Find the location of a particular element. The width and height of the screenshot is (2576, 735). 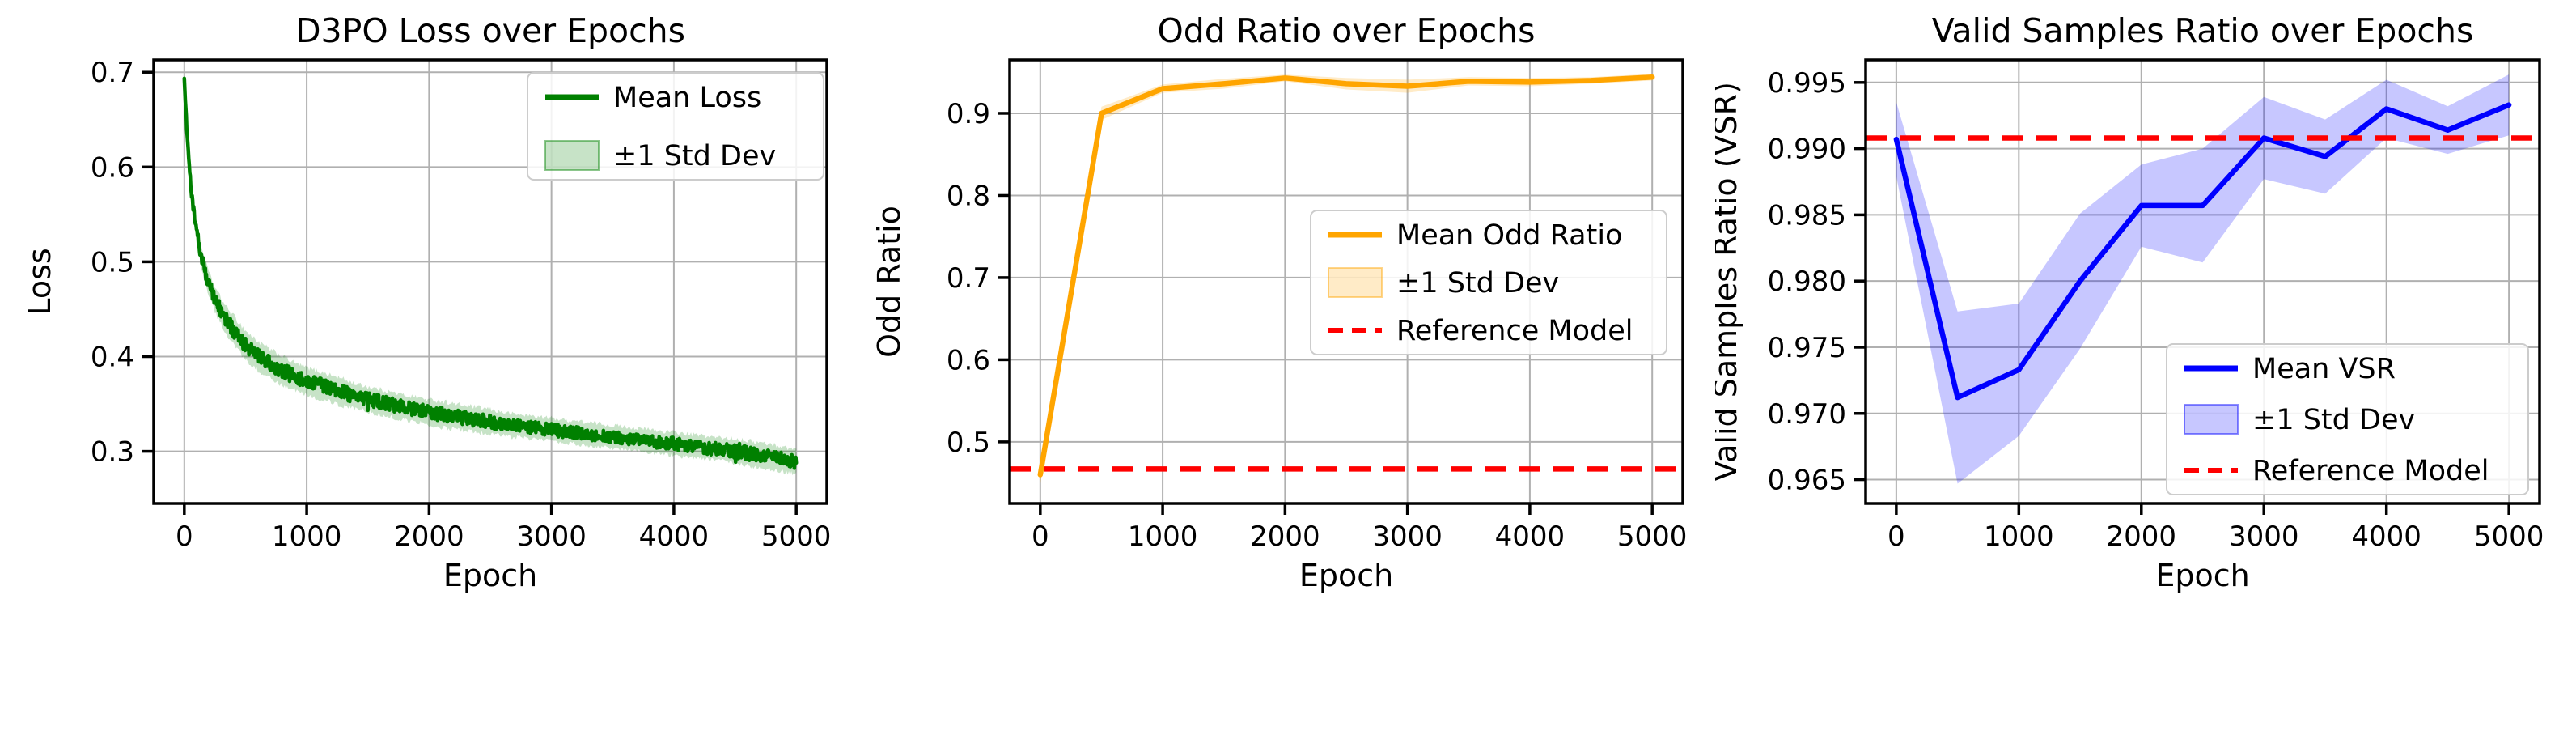

vsr-y-tick-label: 0.965 is located at coordinates (1807, 481).